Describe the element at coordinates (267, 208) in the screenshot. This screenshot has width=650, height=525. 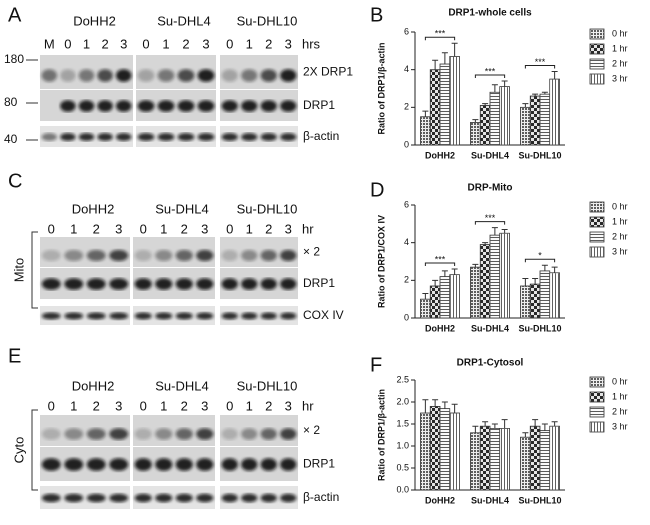
I see `cell-line-label: Su-DHL10` at that location.